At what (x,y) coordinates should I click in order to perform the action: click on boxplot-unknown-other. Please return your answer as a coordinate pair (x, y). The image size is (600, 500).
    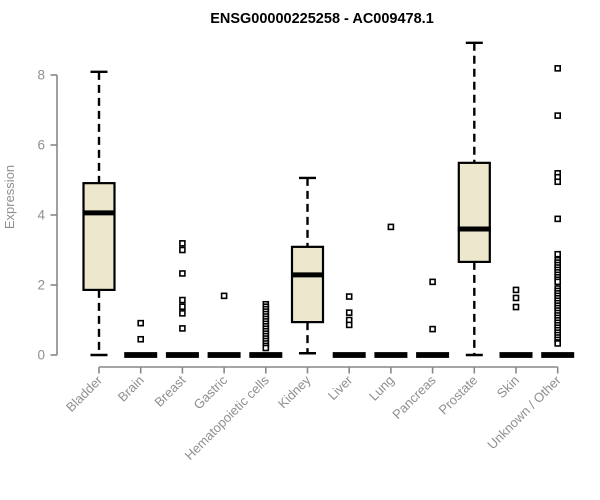
    Looking at the image, I should click on (558, 211).